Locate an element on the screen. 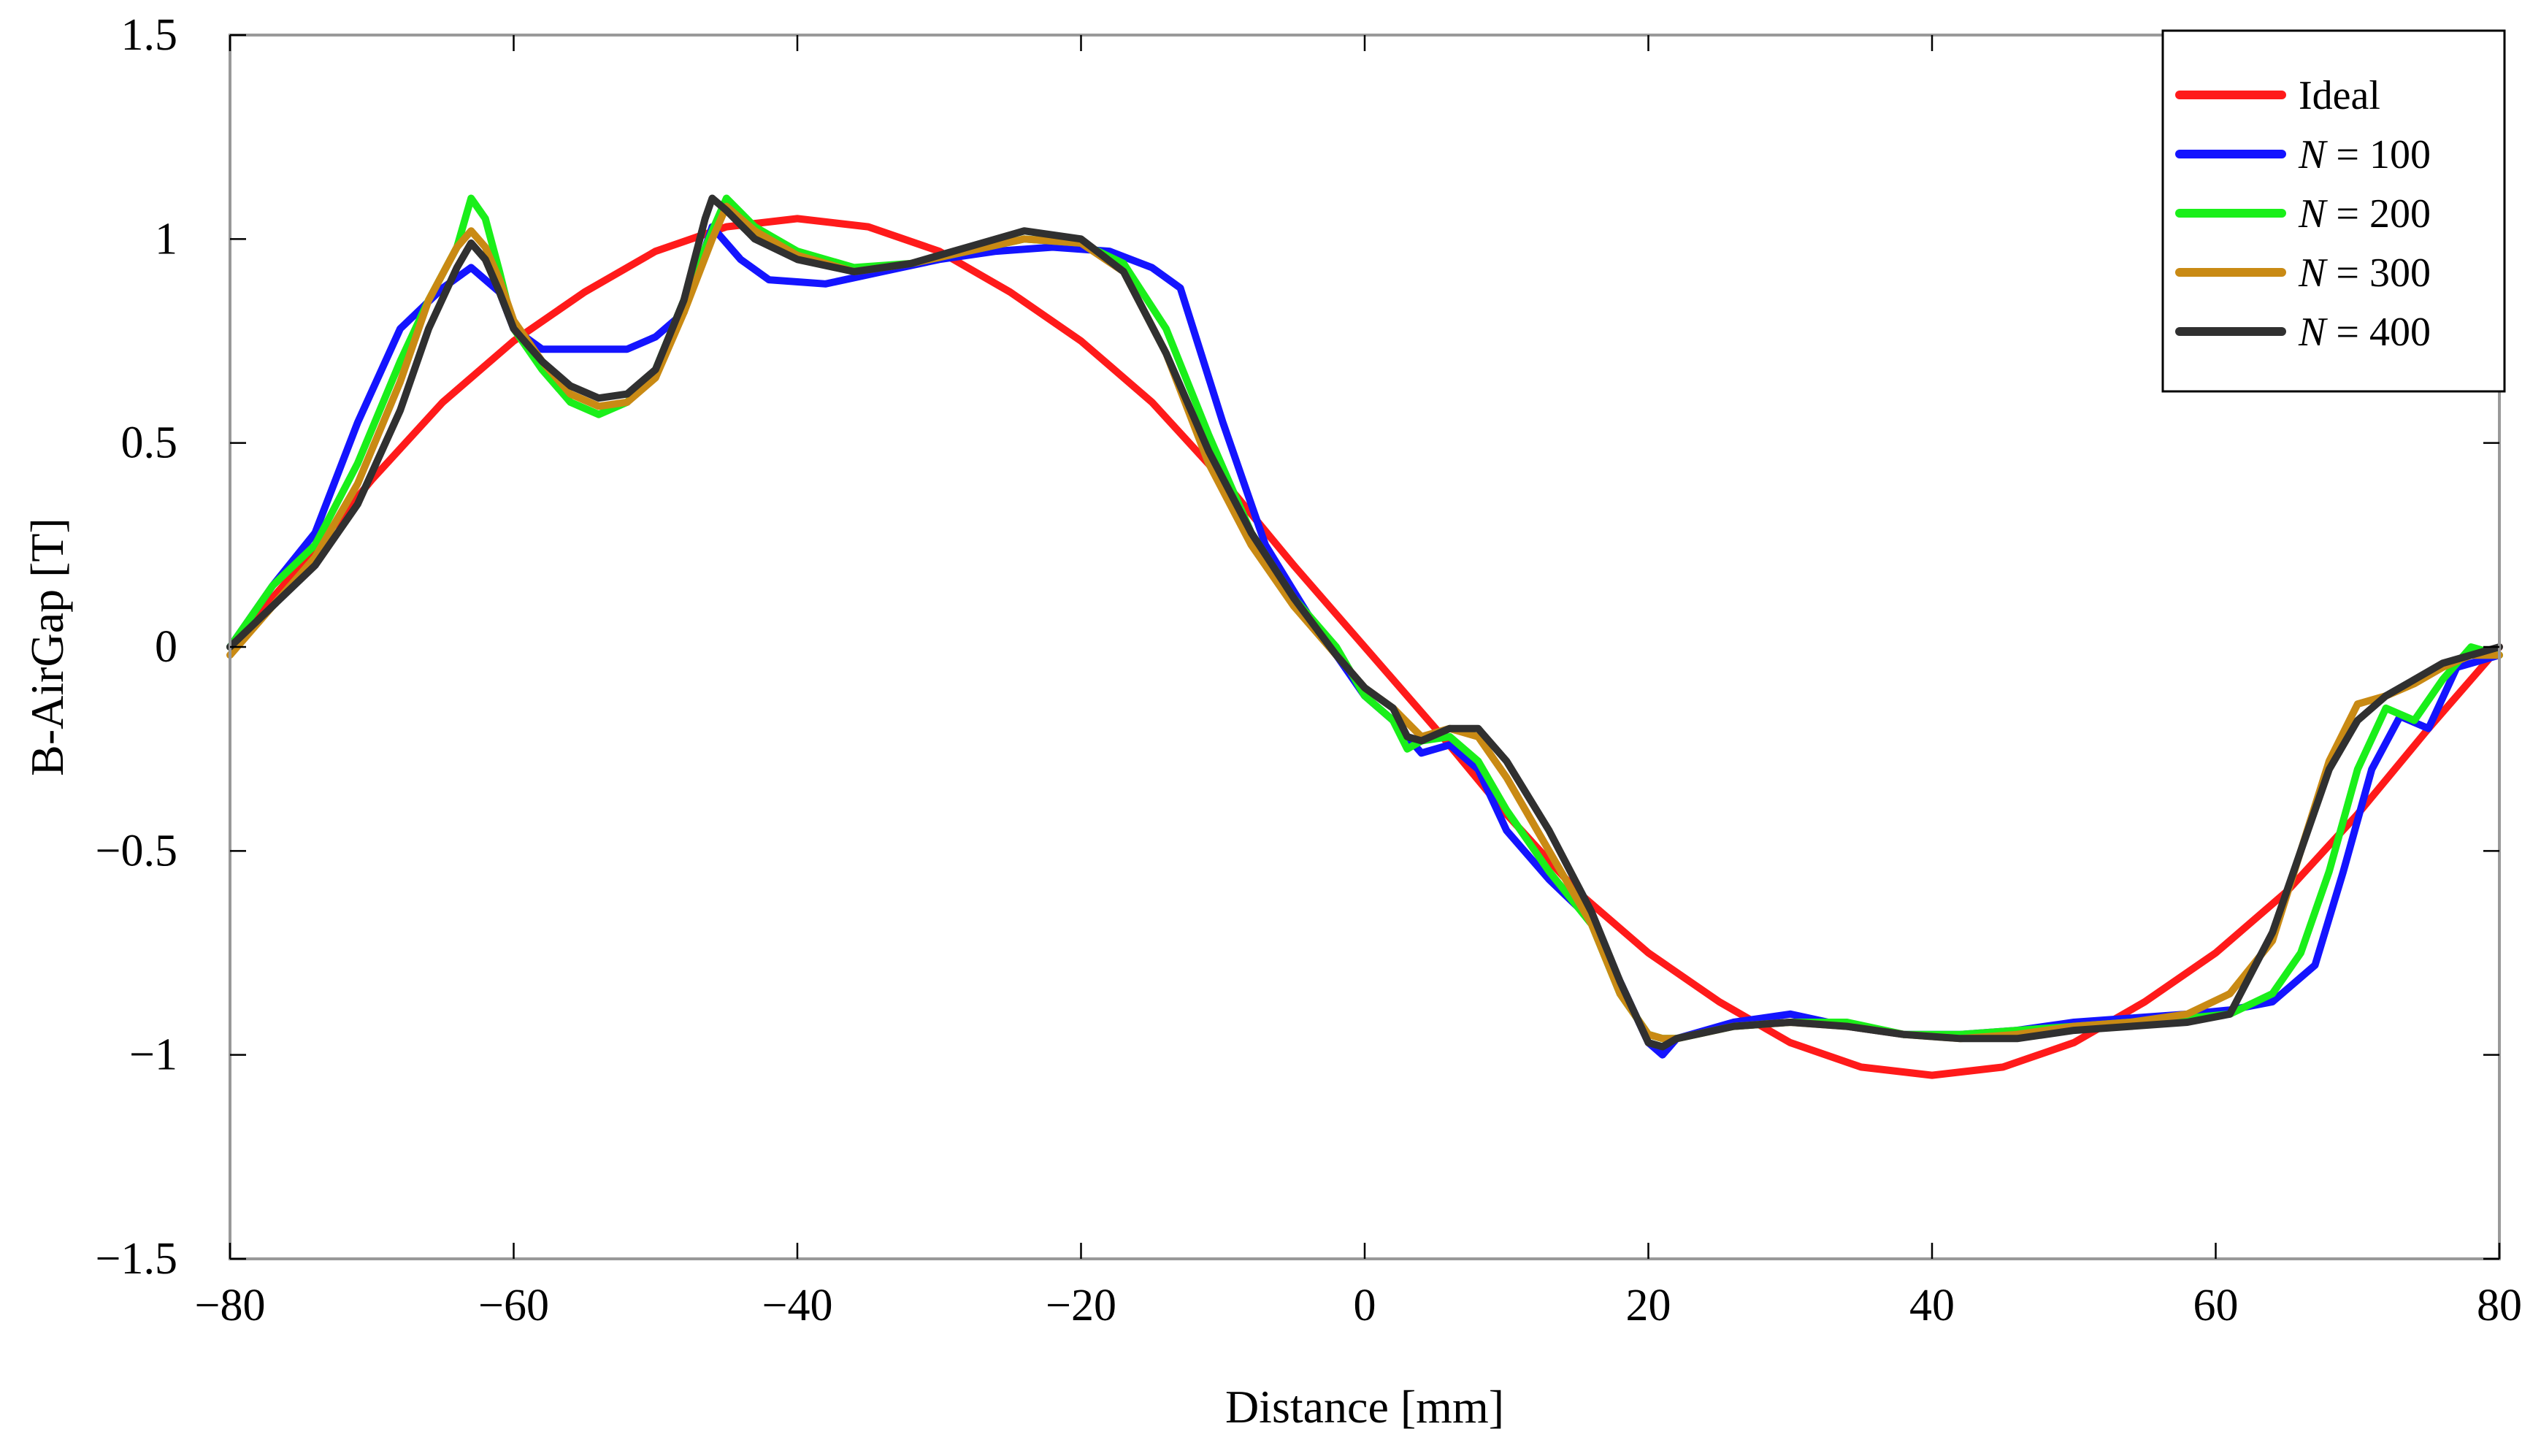  legend-label: N = 400 is located at coordinates (2364, 332).